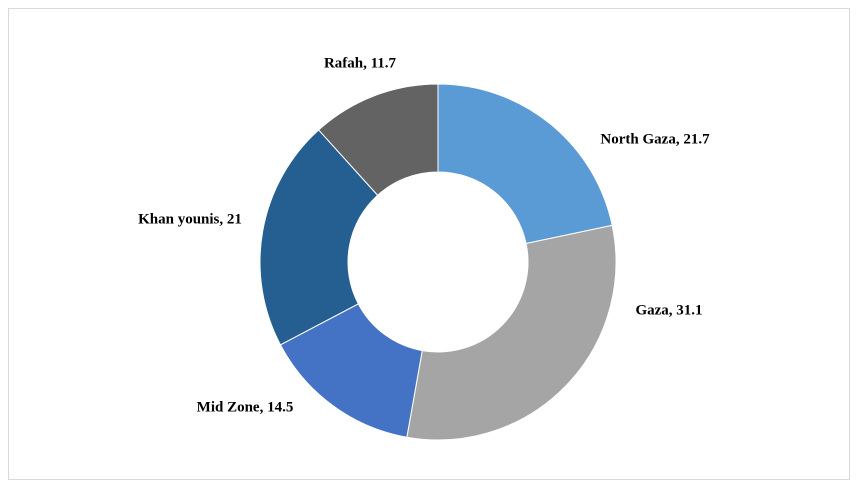 This screenshot has height=488, width=858. I want to click on data-label: Khan younis, 21, so click(190, 219).